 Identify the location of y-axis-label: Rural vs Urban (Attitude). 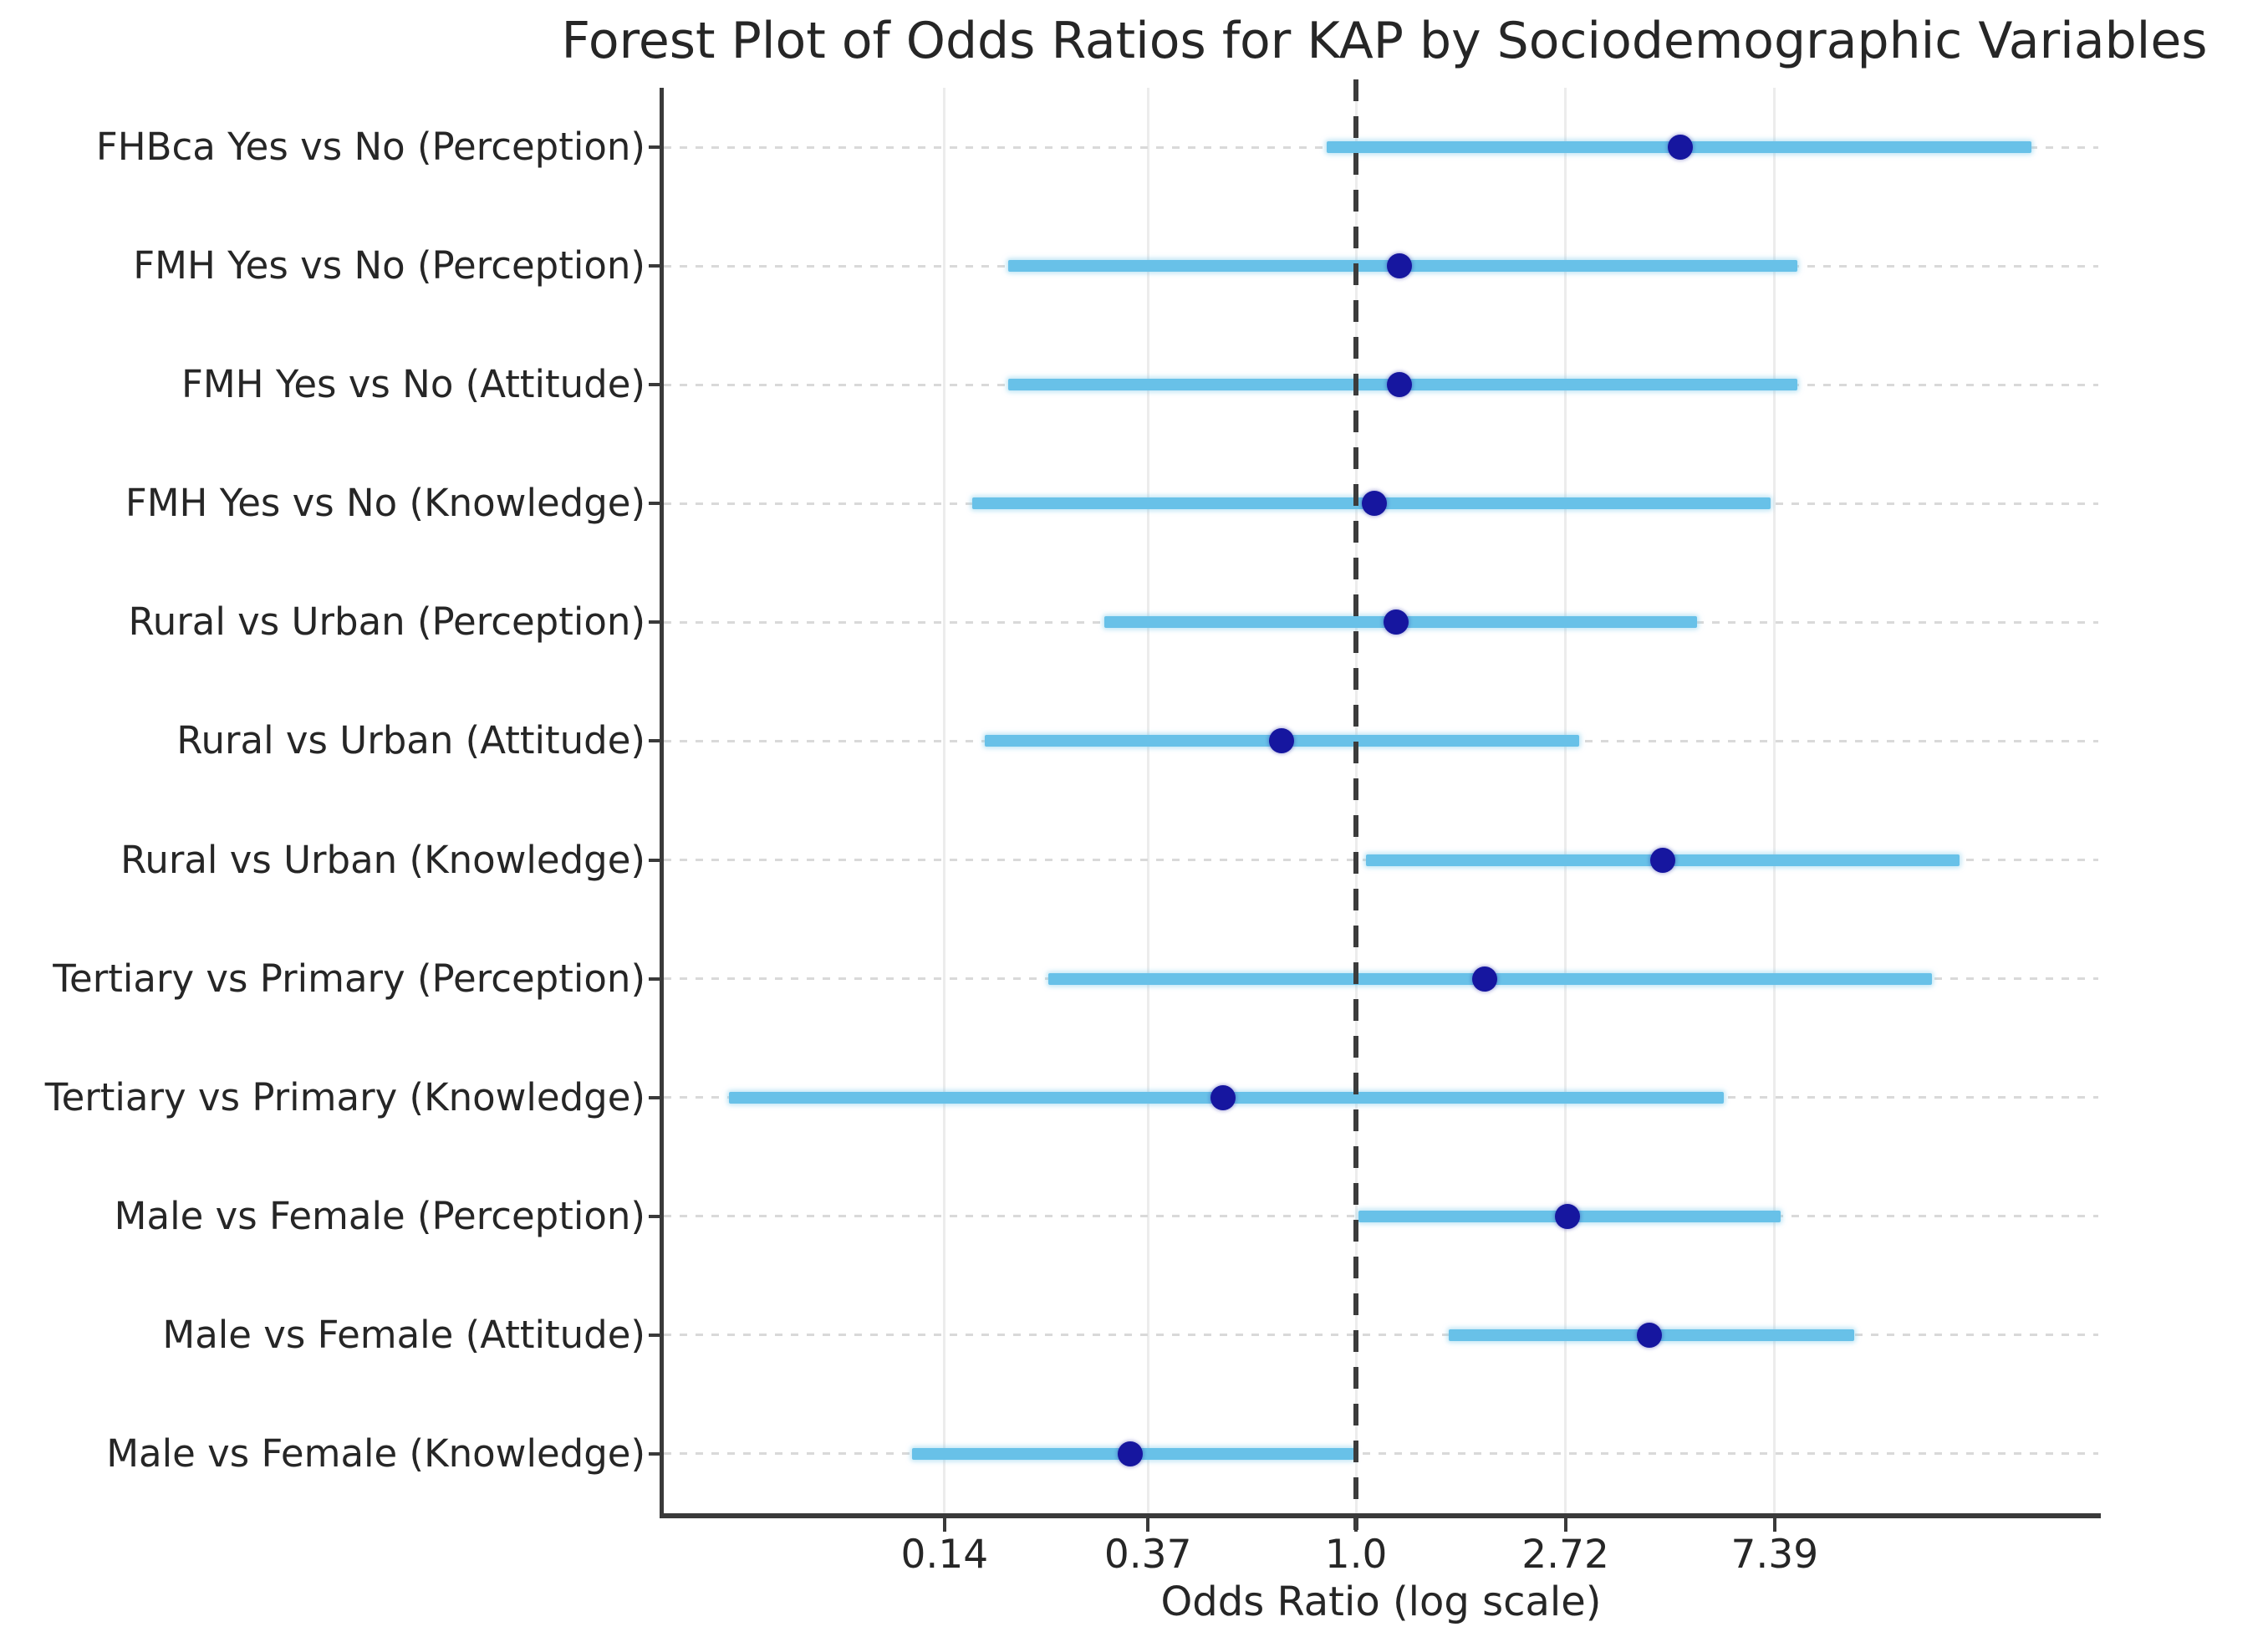
(410, 740).